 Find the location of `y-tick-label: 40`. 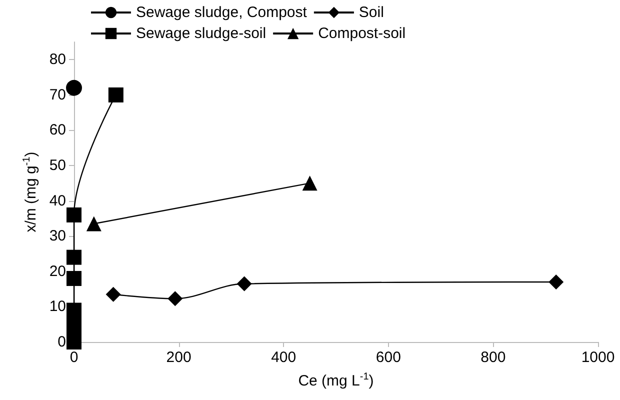

y-tick-label: 40 is located at coordinates (57, 201).